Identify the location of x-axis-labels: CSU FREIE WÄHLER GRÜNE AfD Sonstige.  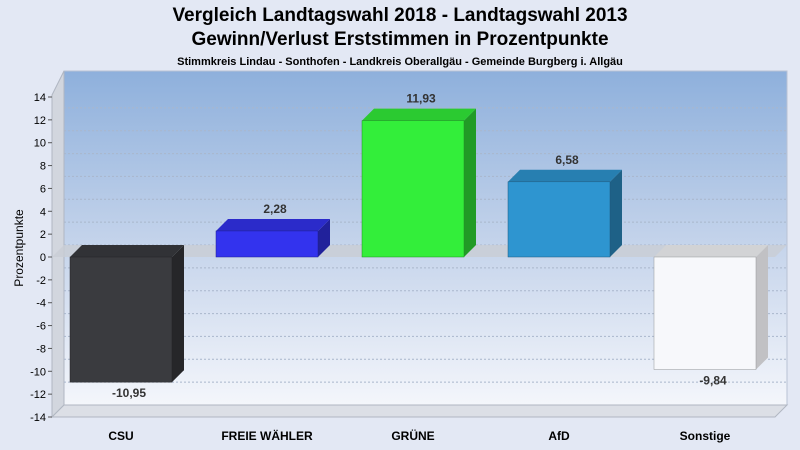
(419, 435).